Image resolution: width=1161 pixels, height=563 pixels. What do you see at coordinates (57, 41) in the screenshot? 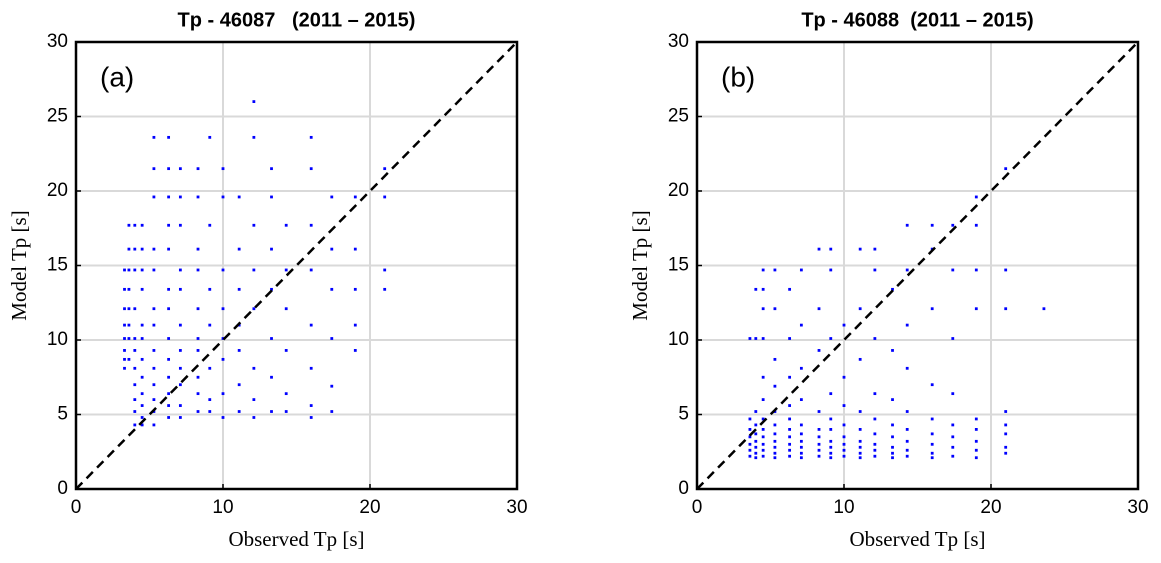
I see `y-tick-label: 30` at bounding box center [57, 41].